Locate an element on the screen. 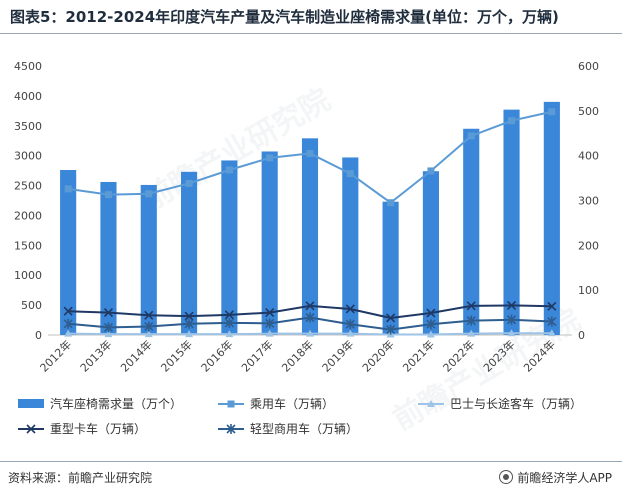 This screenshot has width=622, height=497. x-tick-label: 2013年 is located at coordinates (95, 355).